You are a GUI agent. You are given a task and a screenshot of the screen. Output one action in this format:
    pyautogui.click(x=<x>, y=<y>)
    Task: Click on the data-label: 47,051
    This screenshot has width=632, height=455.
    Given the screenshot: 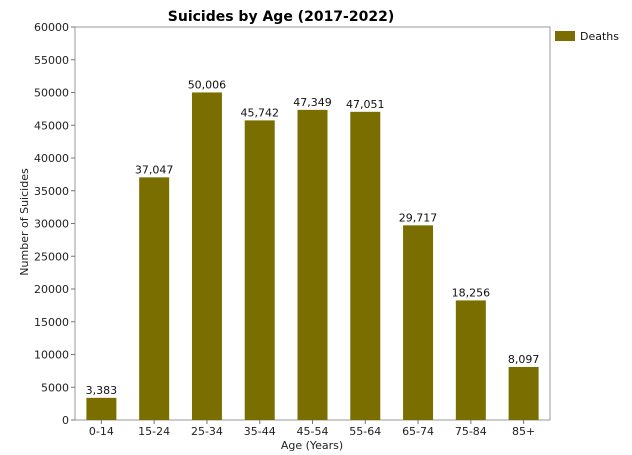 What is the action you would take?
    pyautogui.click(x=365, y=104)
    